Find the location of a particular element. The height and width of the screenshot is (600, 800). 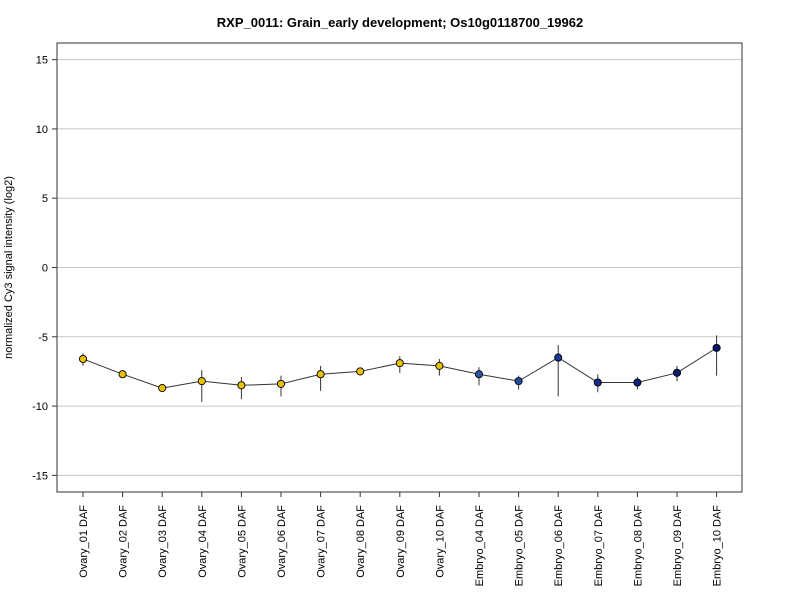

y-tick-label: 10 is located at coordinates (42, 130).